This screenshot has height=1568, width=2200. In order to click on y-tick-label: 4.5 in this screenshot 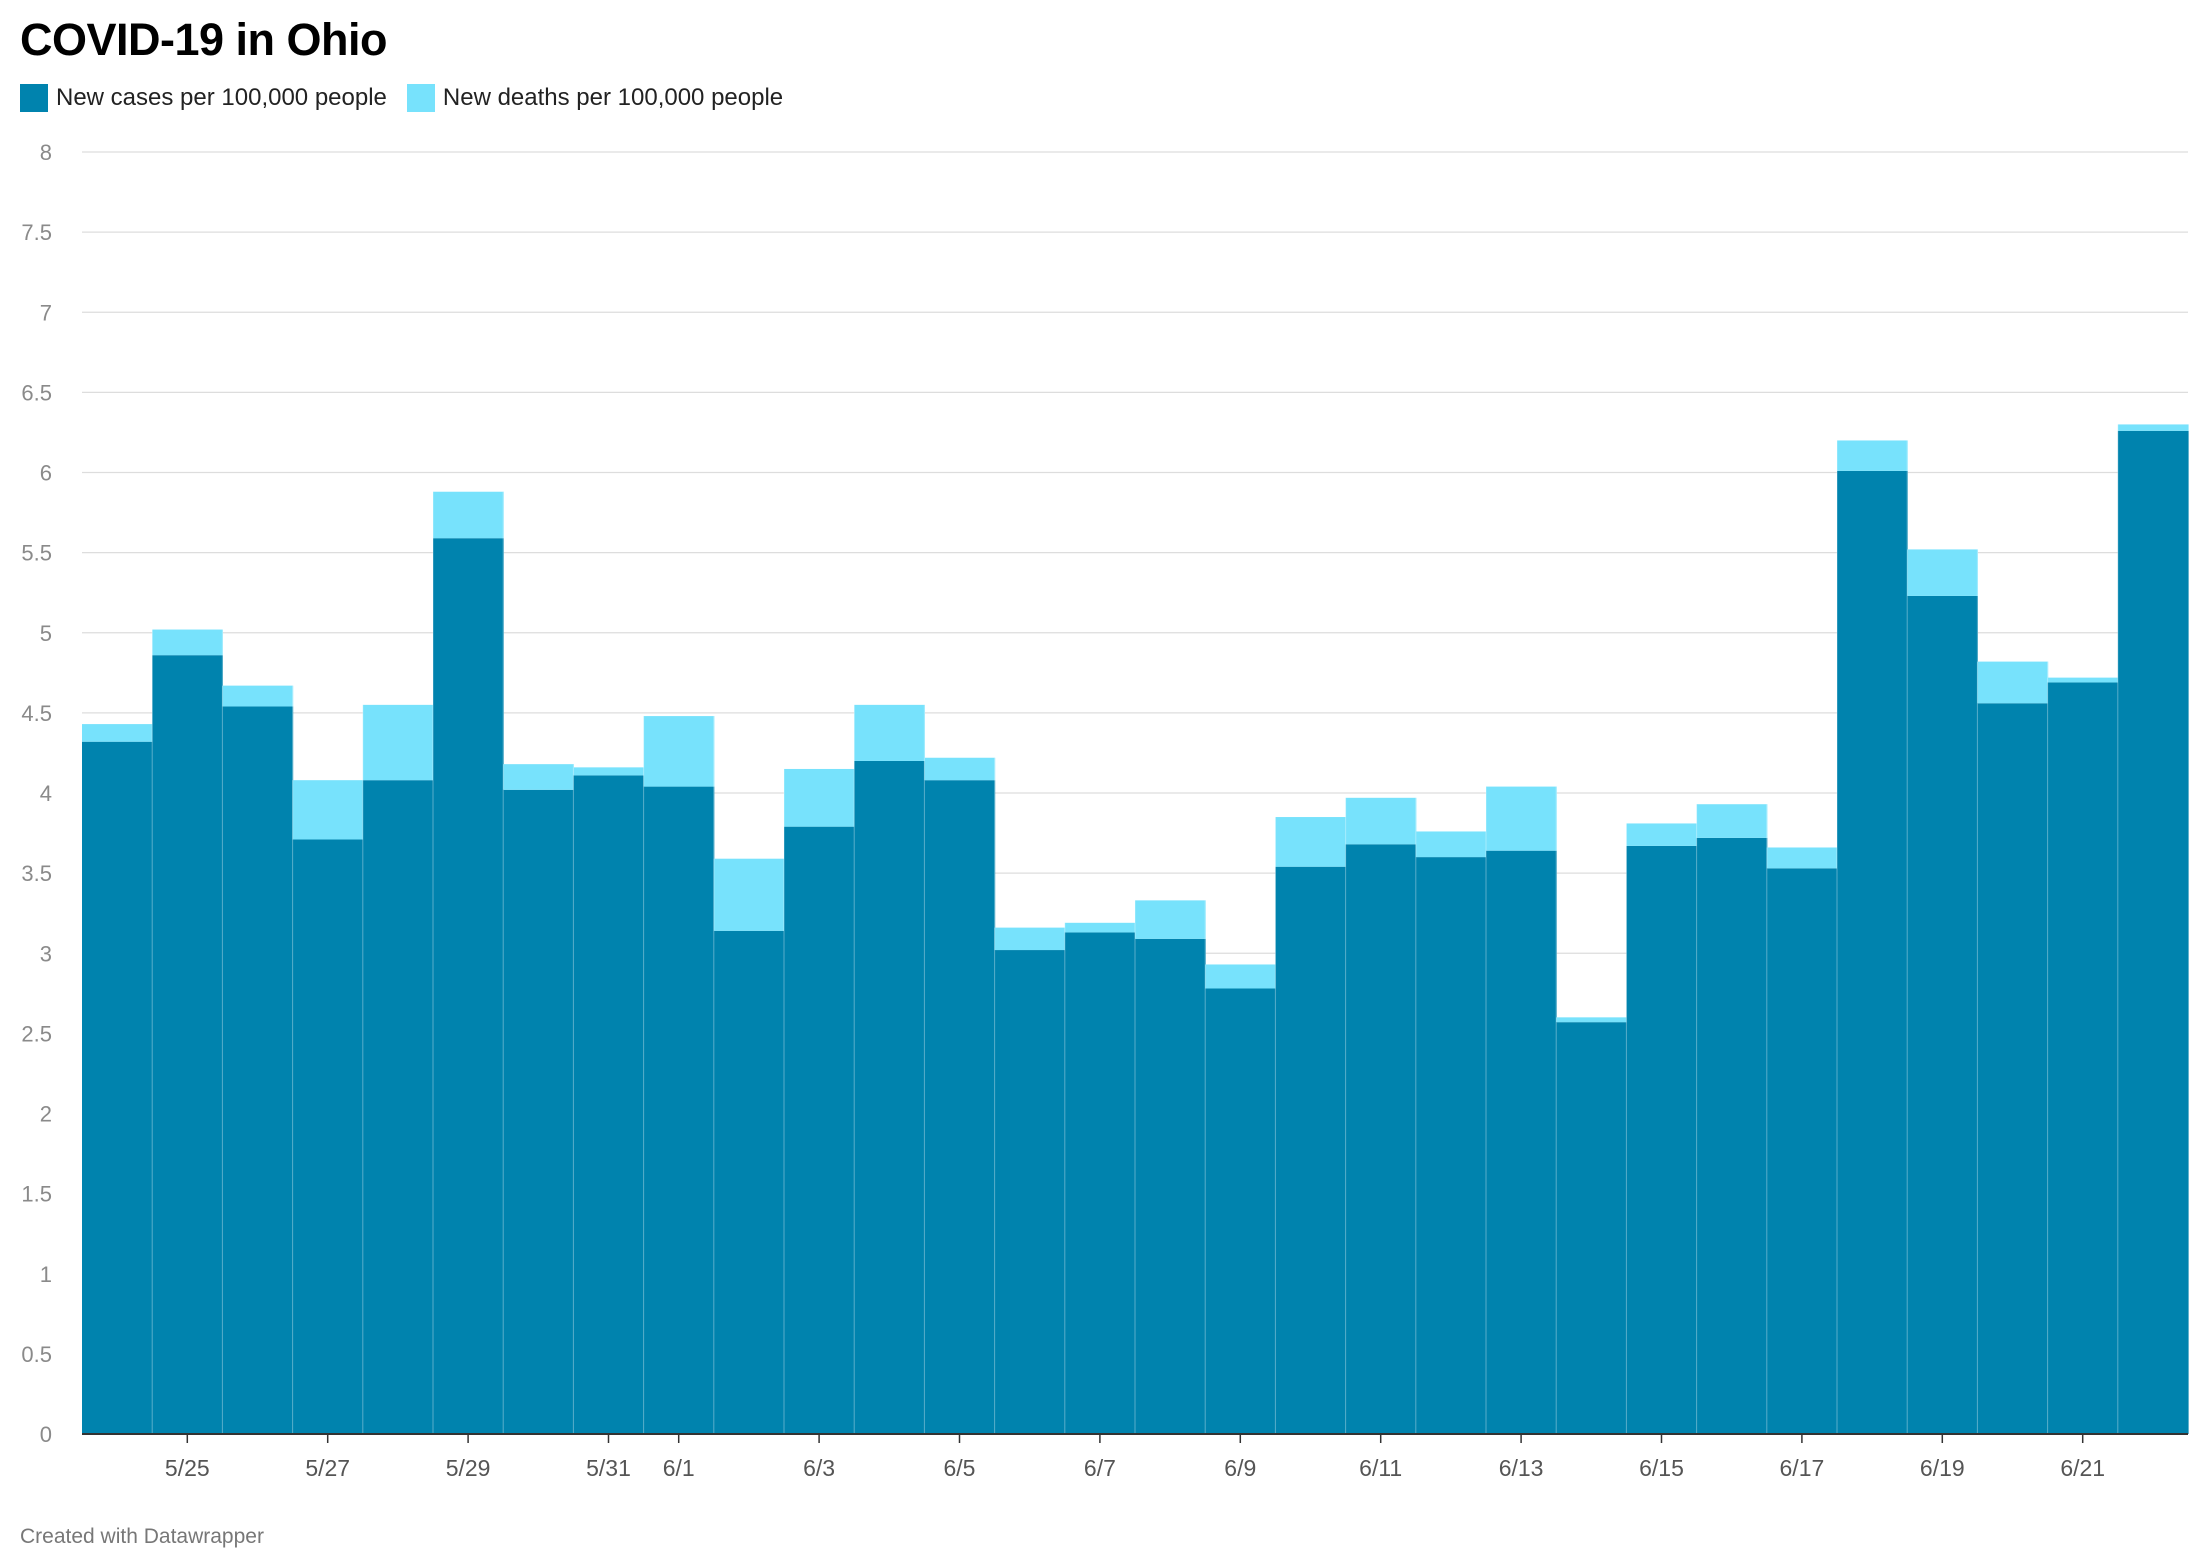, I will do `click(36, 713)`.